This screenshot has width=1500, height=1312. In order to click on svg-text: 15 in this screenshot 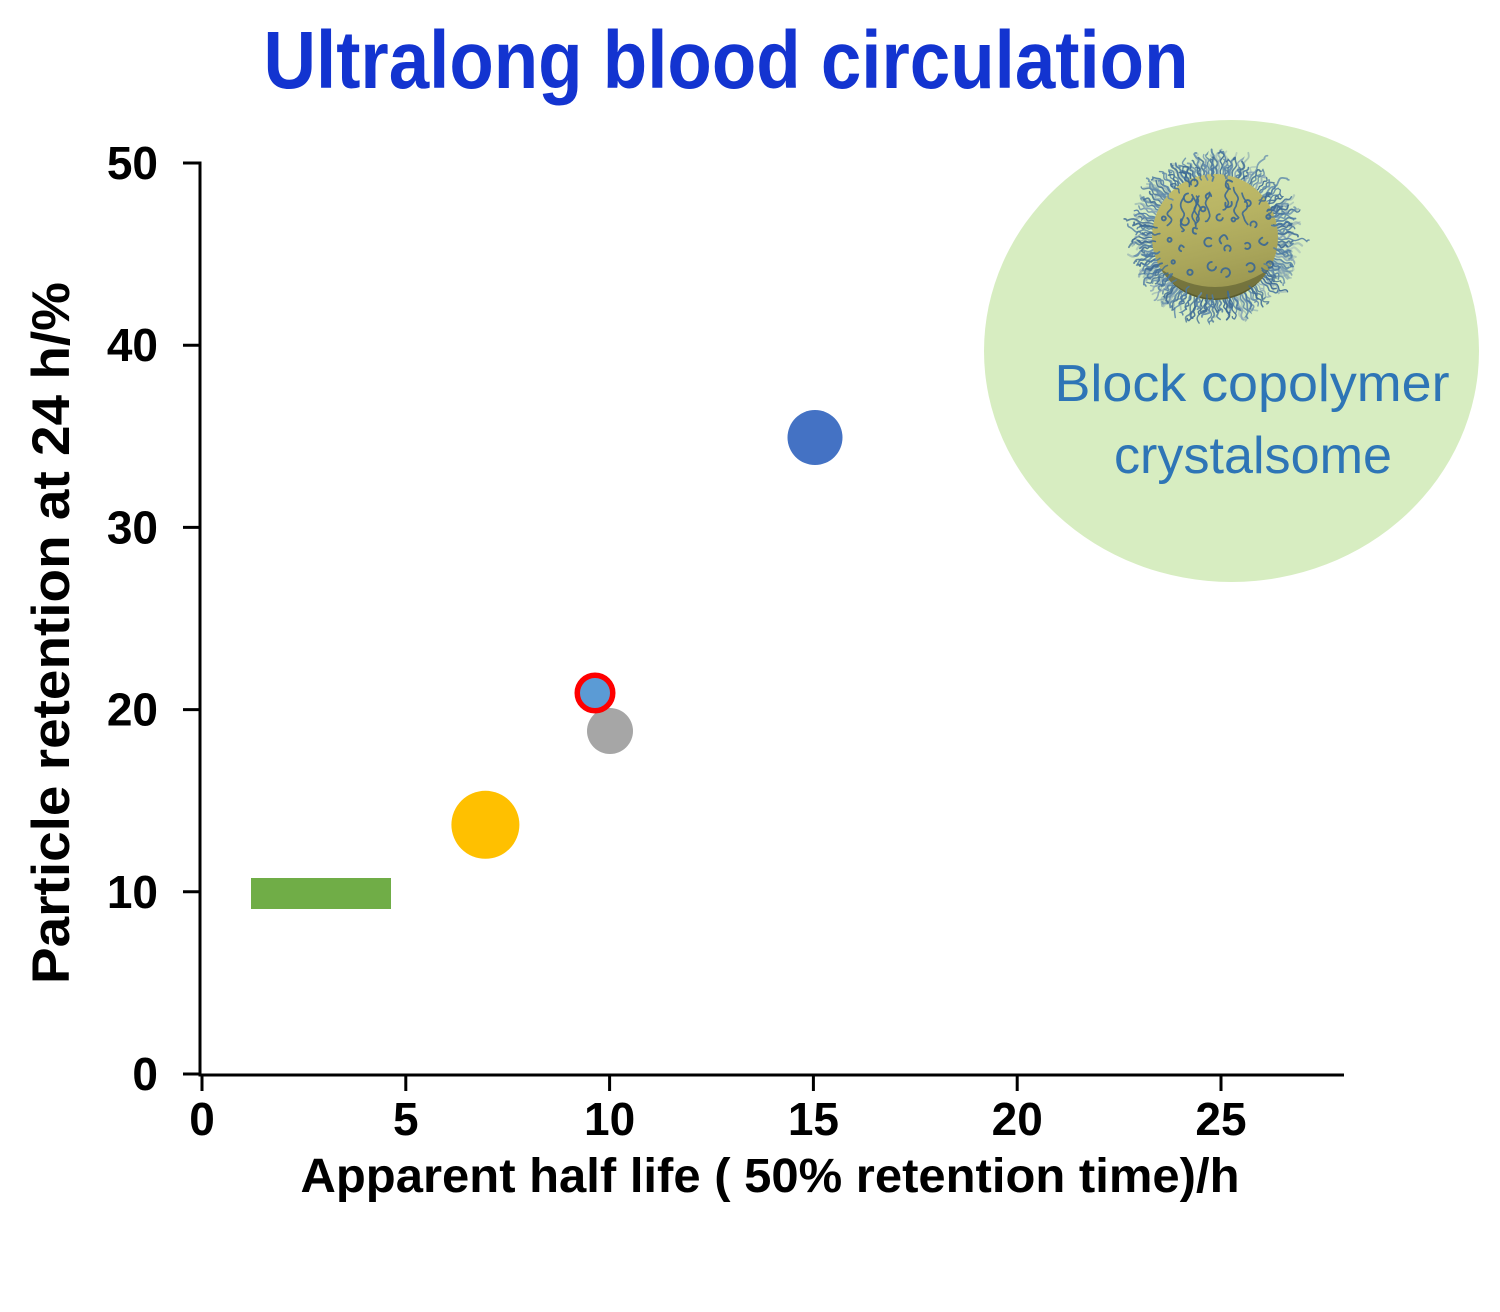, I will do `click(813, 1119)`.